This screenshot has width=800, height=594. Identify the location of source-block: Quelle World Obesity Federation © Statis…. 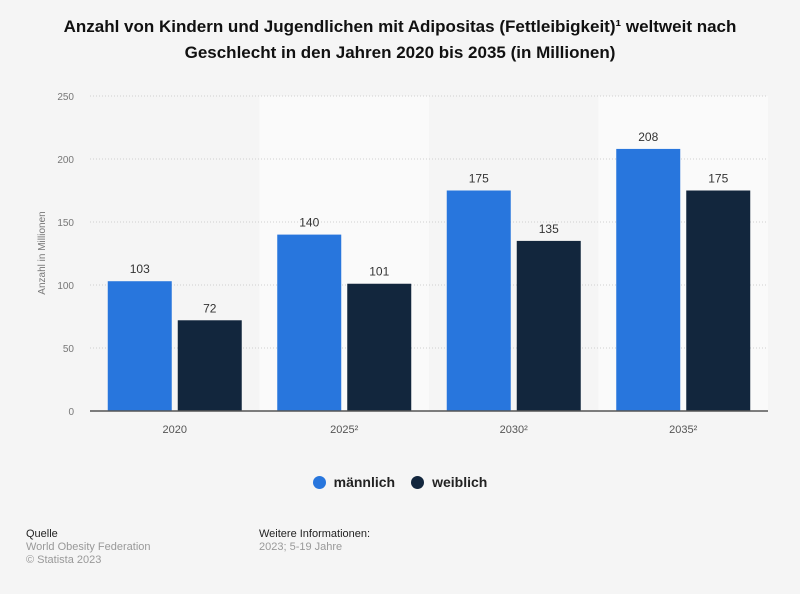
(88, 547).